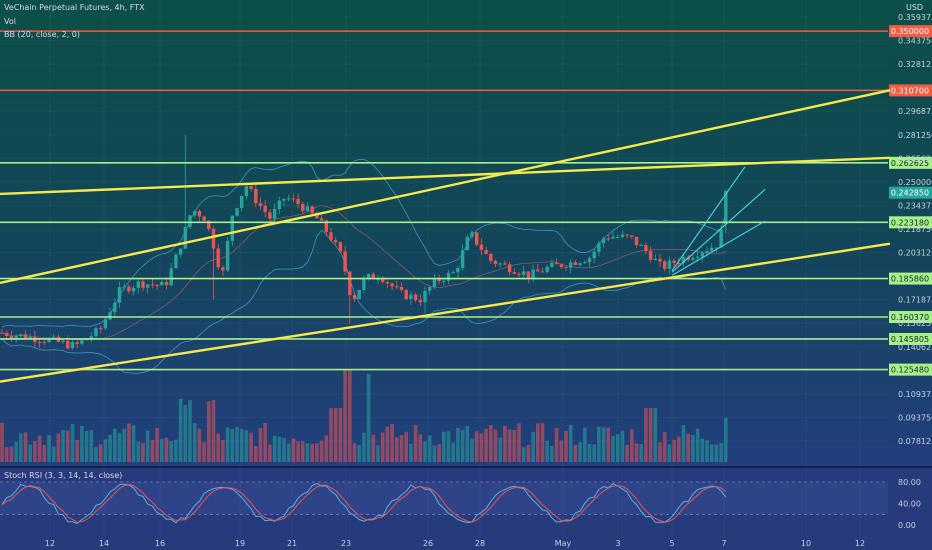 This screenshot has width=932, height=550. Describe the element at coordinates (909, 482) in the screenshot. I see `stoch-tick-label: 80.00` at that location.